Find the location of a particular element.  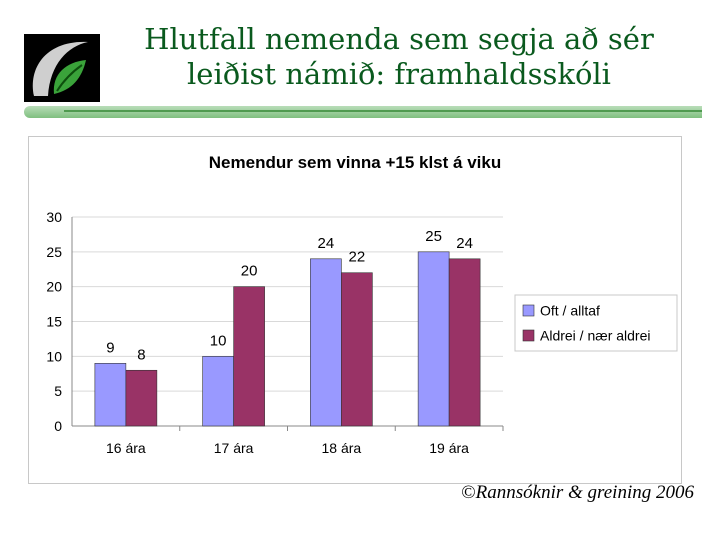

y-tick-label: 25 is located at coordinates (54, 252).